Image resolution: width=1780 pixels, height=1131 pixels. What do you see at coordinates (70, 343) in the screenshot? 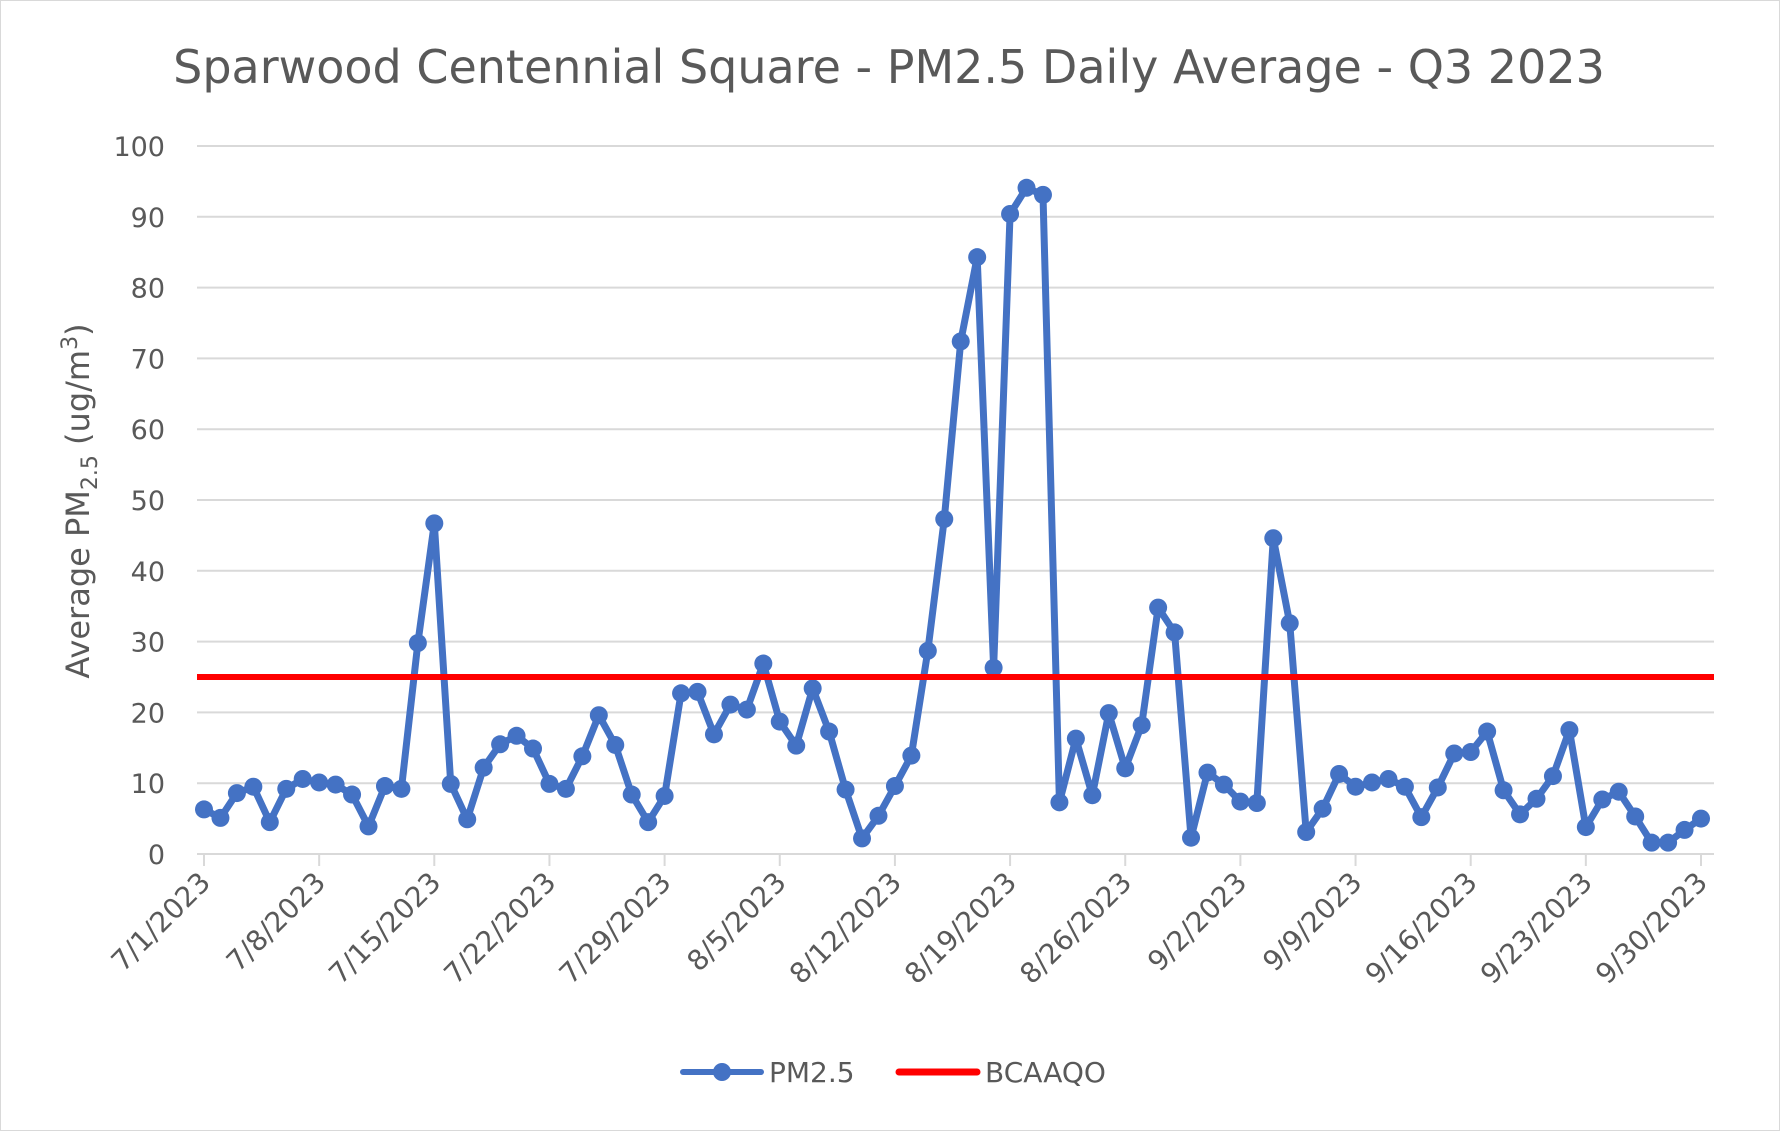
I see `y-axis-label-superscript: 3` at bounding box center [70, 343].